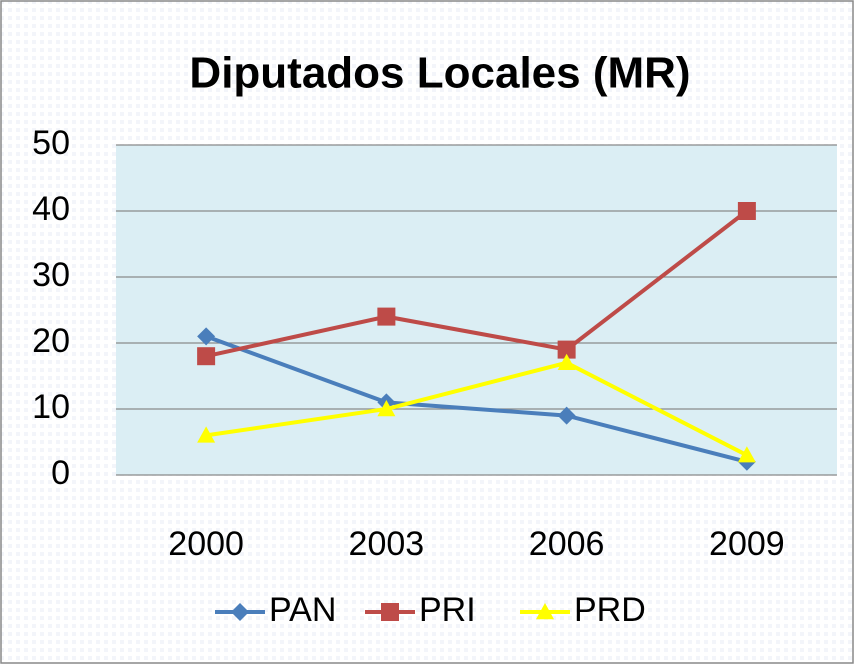 This screenshot has width=854, height=664. What do you see at coordinates (439, 73) in the screenshot?
I see `chart-title: Diputados Locales (MR)` at bounding box center [439, 73].